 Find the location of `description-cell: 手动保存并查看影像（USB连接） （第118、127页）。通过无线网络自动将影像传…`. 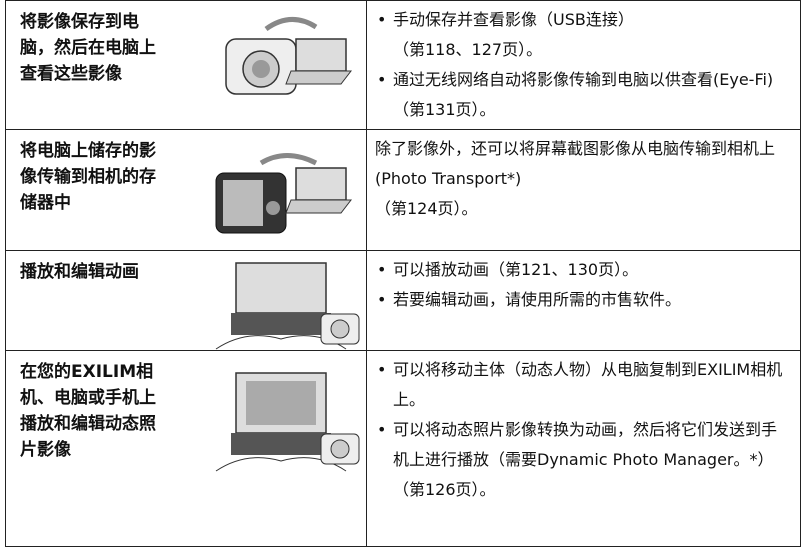

description-cell: 手动保存并查看影像（USB连接） （第118、127页）。通过无线网络自动将影像传… is located at coordinates (583, 65).